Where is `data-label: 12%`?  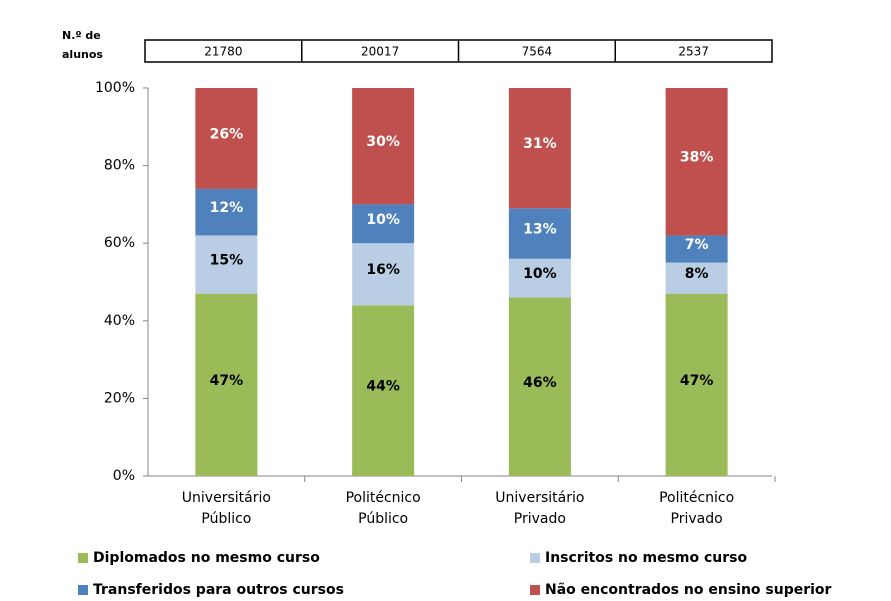
data-label: 12% is located at coordinates (227, 208).